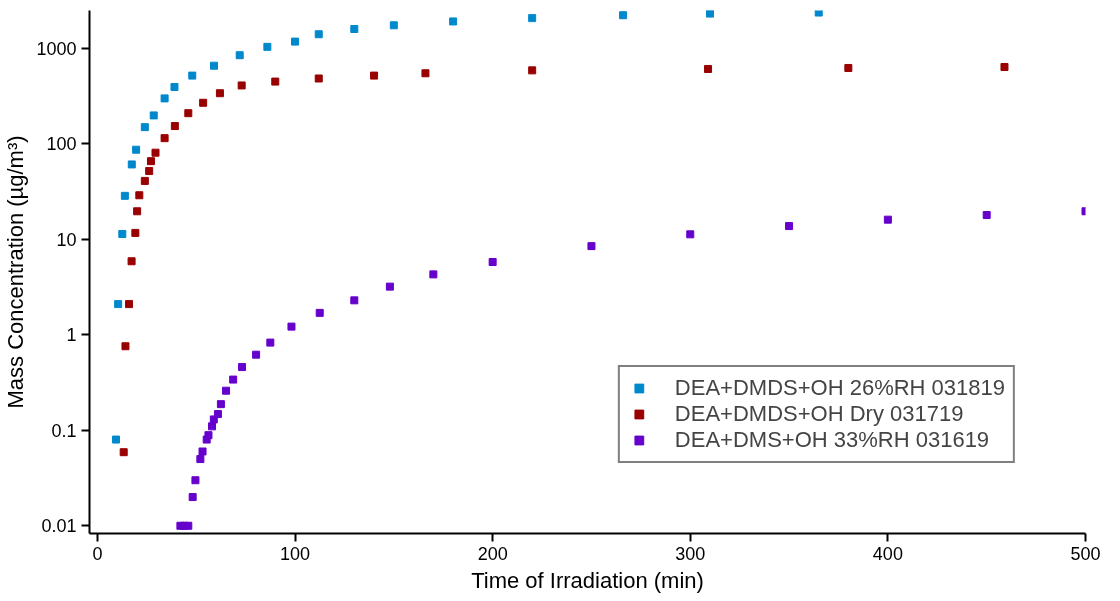  I want to click on legend-label: DEA+DMDS+OH Dry 031719, so click(819, 414).